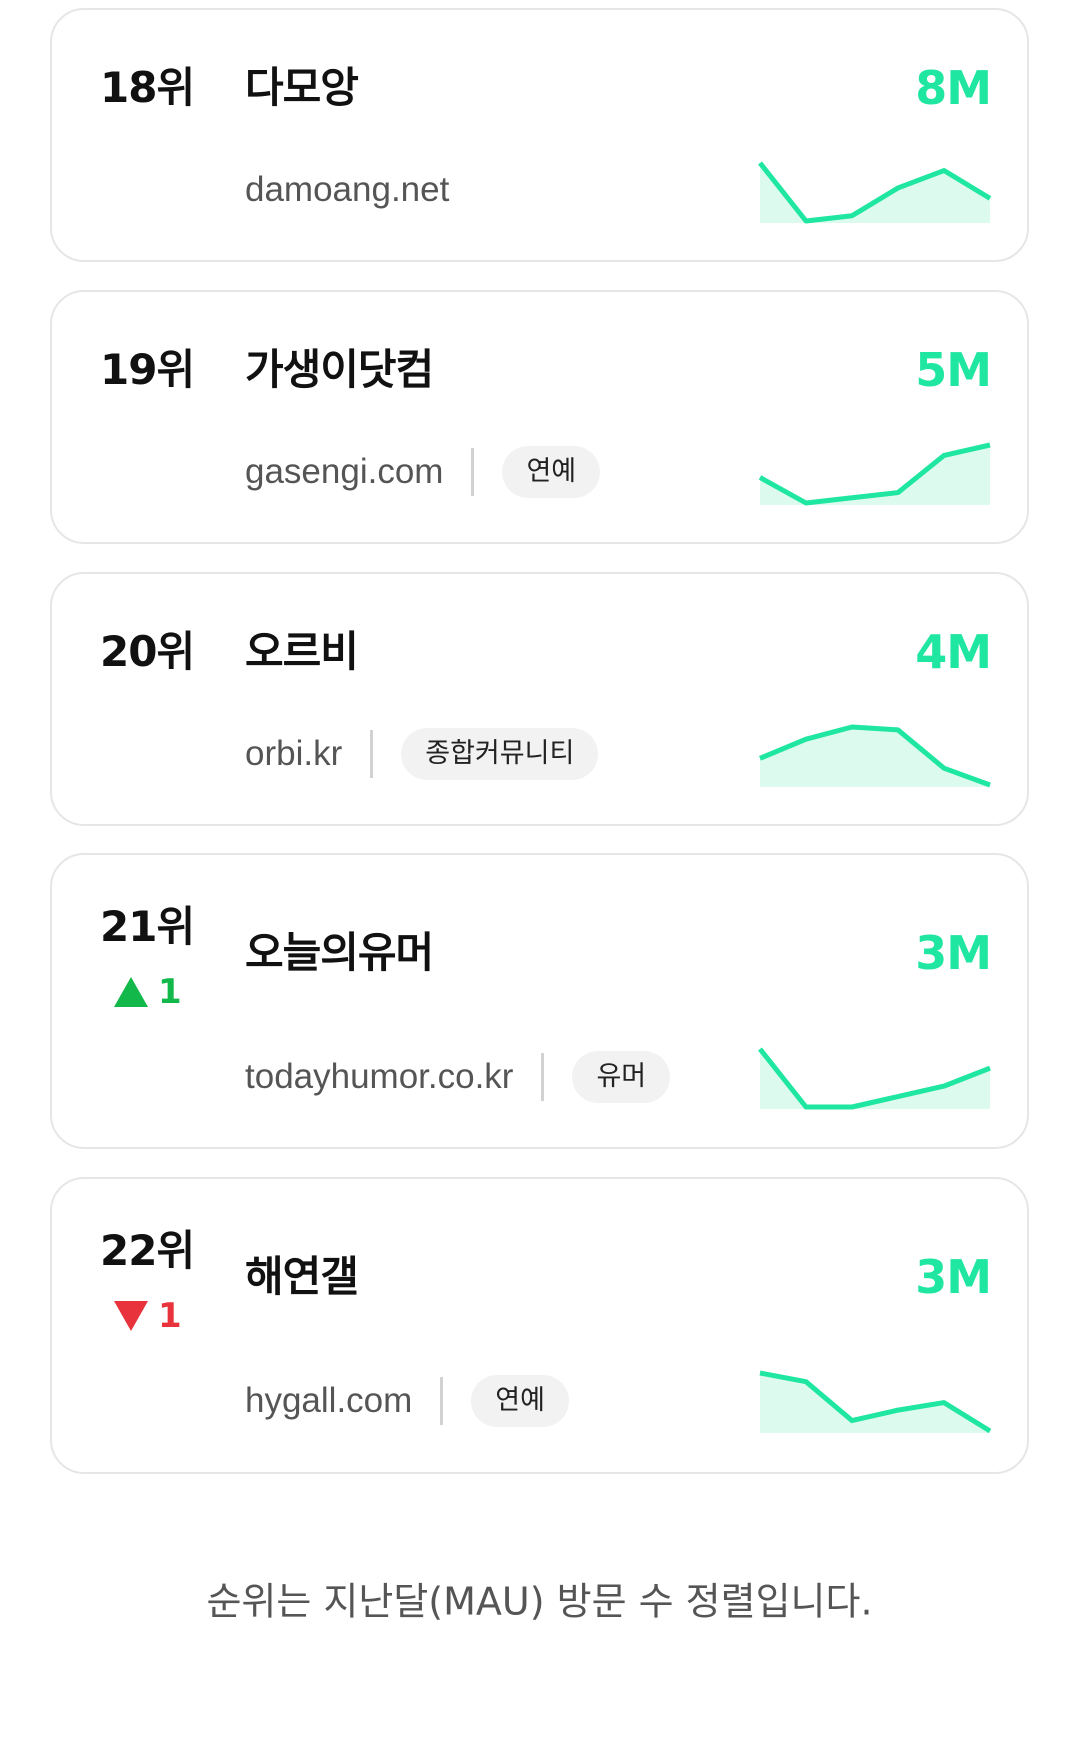 The height and width of the screenshot is (1745, 1079). I want to click on site-meta: hygall.com 연예, so click(407, 1401).